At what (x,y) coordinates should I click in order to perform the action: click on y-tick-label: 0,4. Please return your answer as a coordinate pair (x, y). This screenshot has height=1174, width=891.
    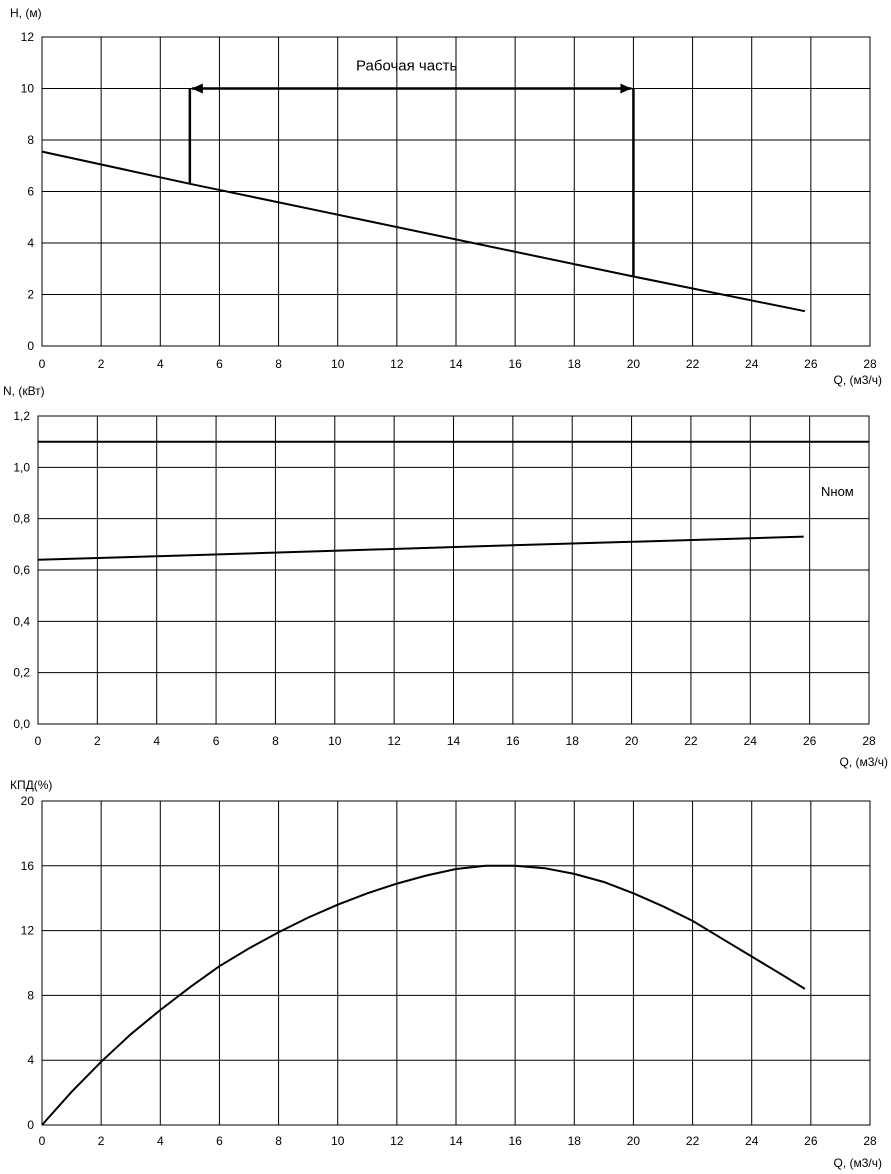
    Looking at the image, I should click on (21, 621).